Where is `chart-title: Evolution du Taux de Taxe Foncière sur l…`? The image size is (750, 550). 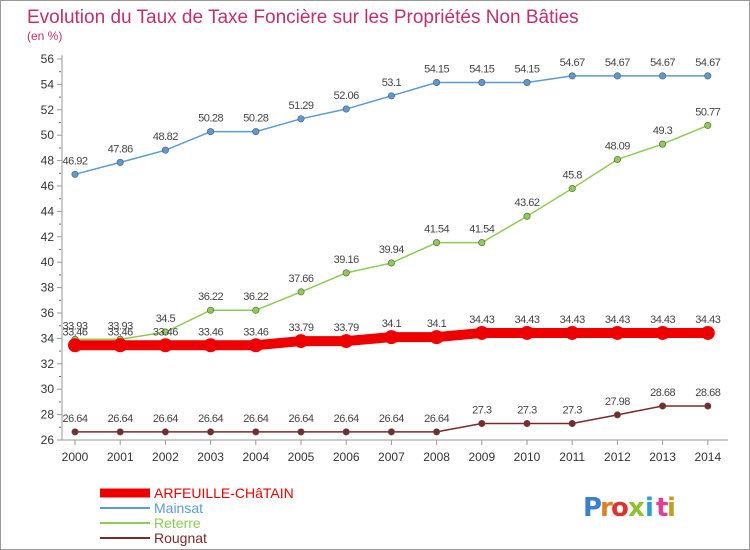
chart-title: Evolution du Taux de Taxe Foncière sur l… is located at coordinates (303, 17).